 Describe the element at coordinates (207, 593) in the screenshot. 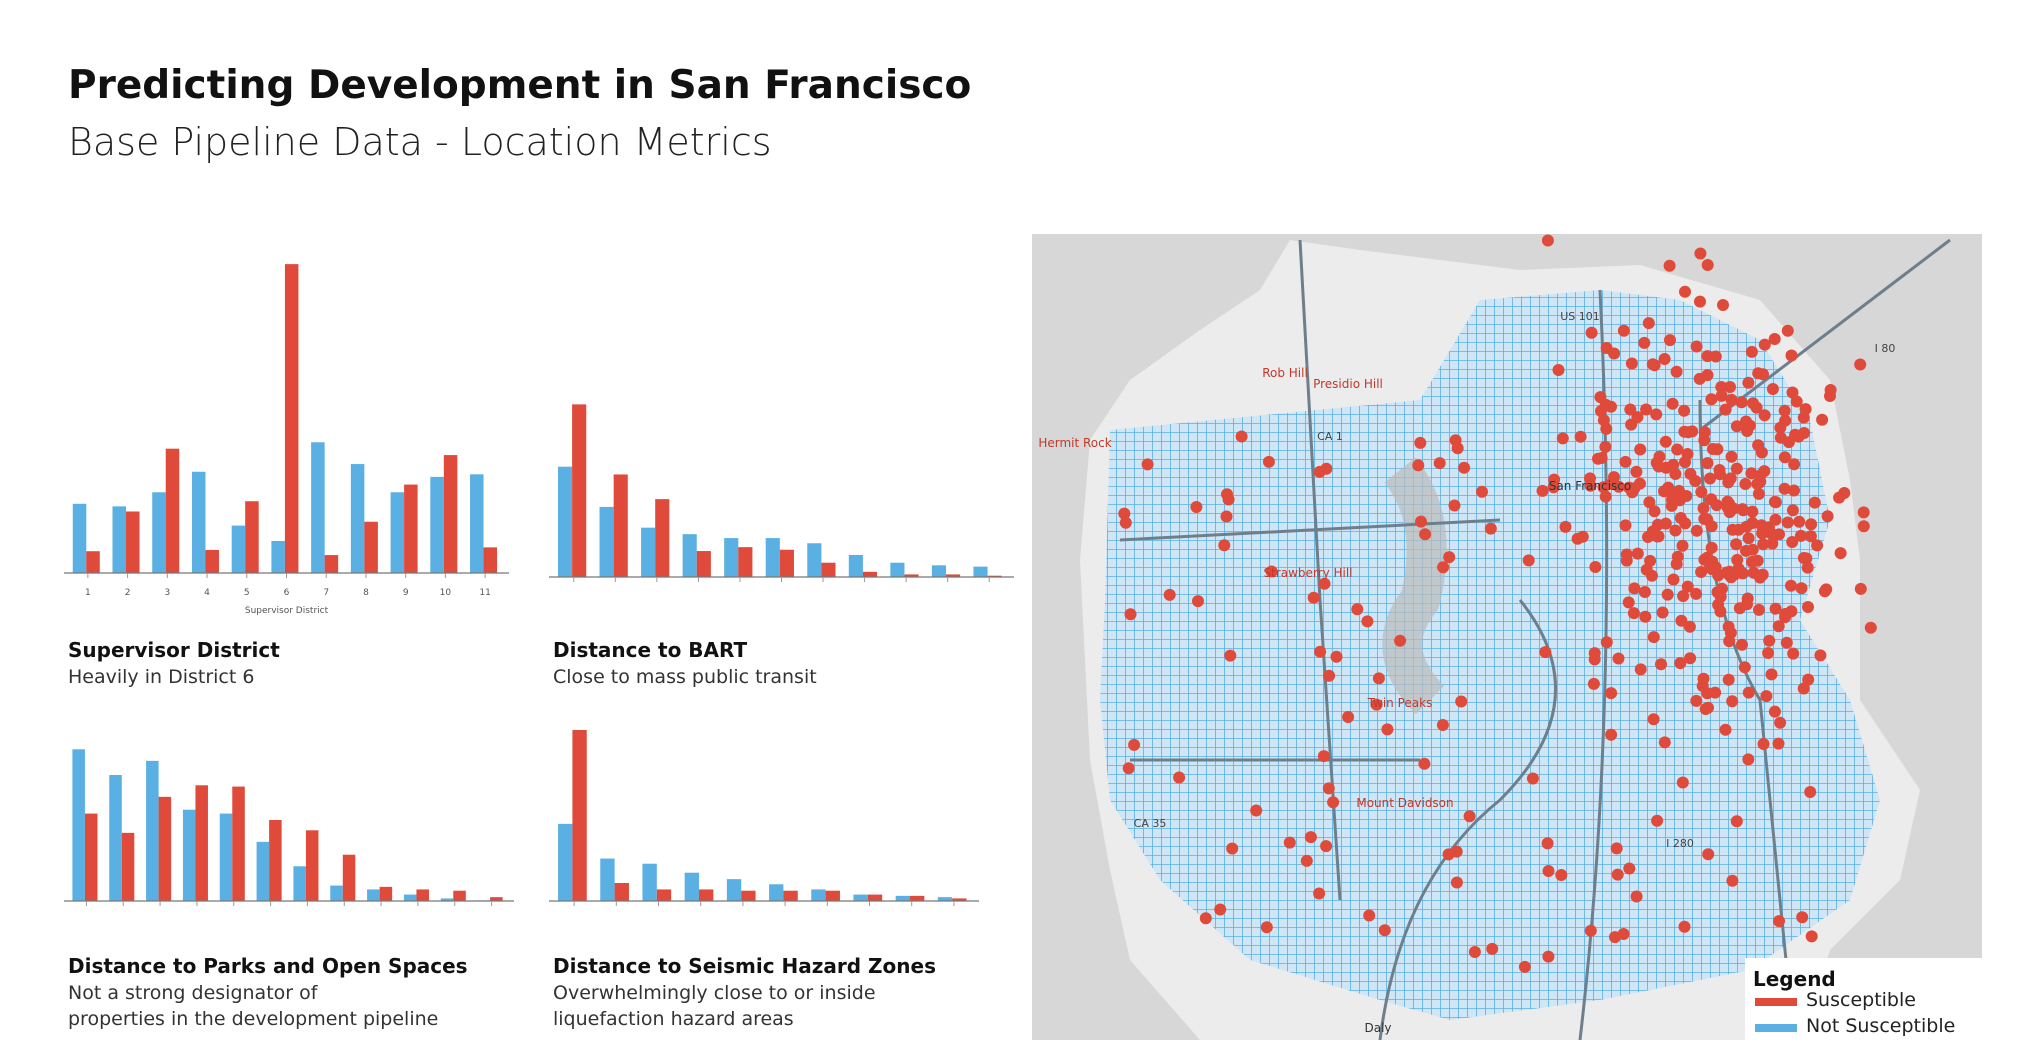

I see `x-tick-label: 4` at that location.